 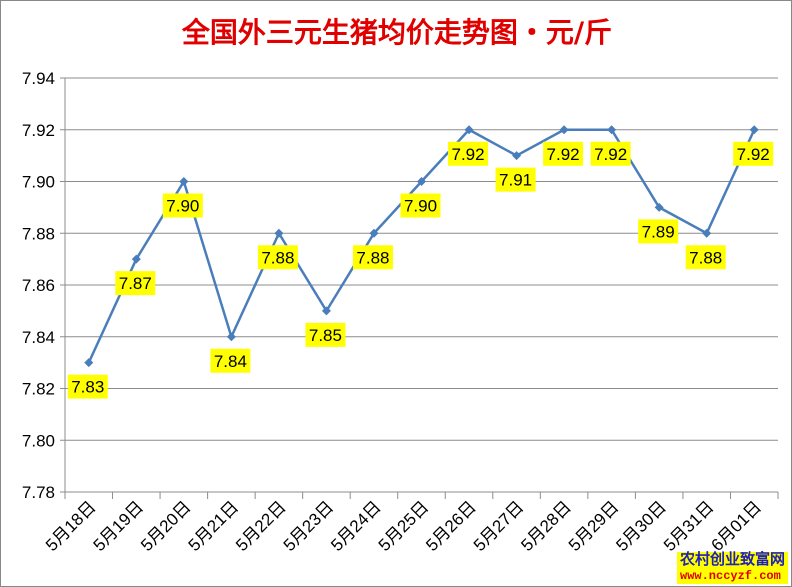 What do you see at coordinates (38, 492) in the screenshot?
I see `y-tick-label: 7.78` at bounding box center [38, 492].